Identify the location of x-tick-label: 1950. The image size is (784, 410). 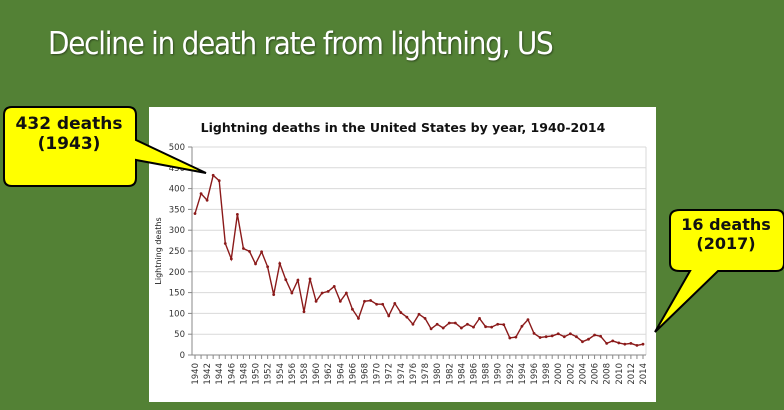
(257, 374).